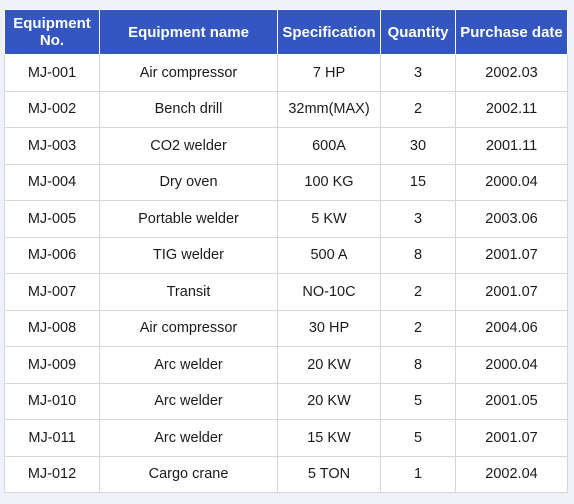  I want to click on table-row: MJ-011 Arc welder 15 KW 5 2001.07, so click(286, 438).